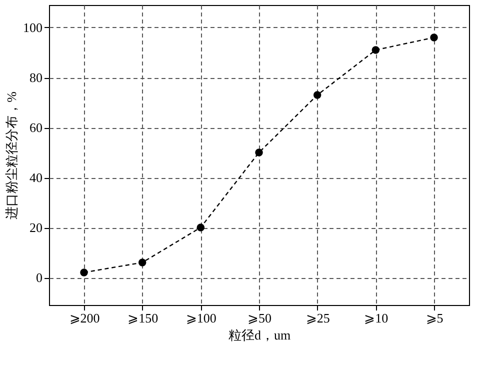 The height and width of the screenshot is (379, 502). Describe the element at coordinates (32, 27) in the screenshot. I see `y-tick-label: 100` at that location.